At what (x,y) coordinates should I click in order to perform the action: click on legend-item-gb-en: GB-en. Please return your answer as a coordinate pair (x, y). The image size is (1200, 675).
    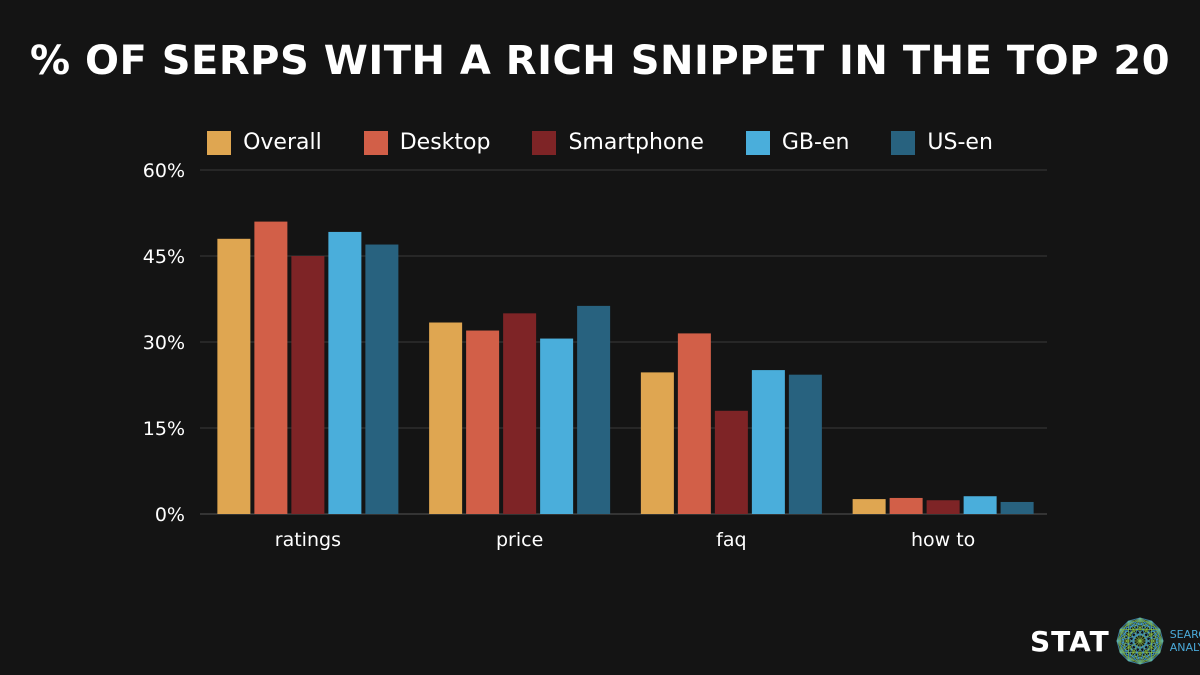
    Looking at the image, I should click on (797, 142).